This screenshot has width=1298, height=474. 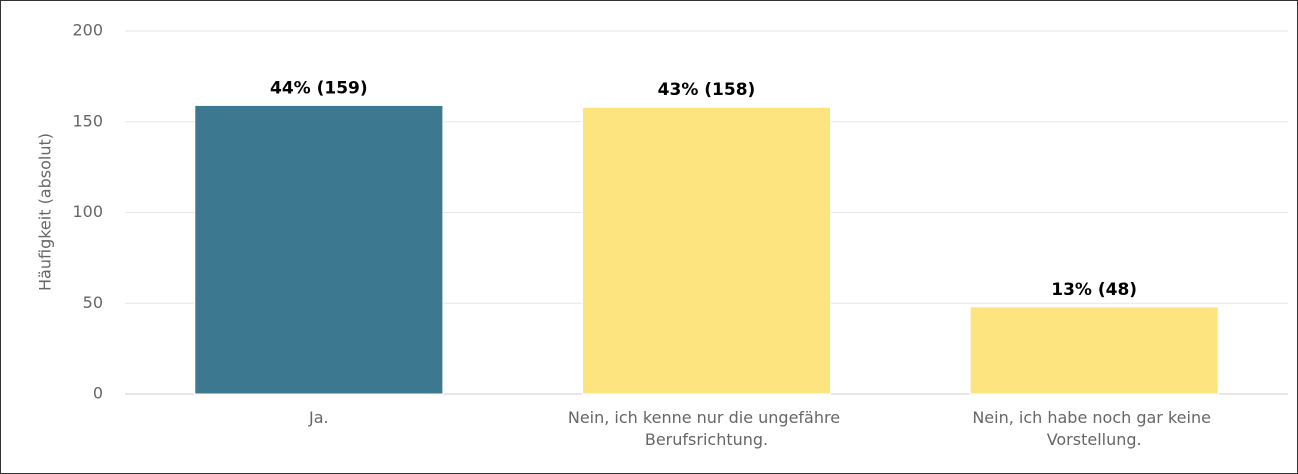 I want to click on x-tick-label-line: Nein, ich kenne nur die ungefähre, so click(x=706, y=417).